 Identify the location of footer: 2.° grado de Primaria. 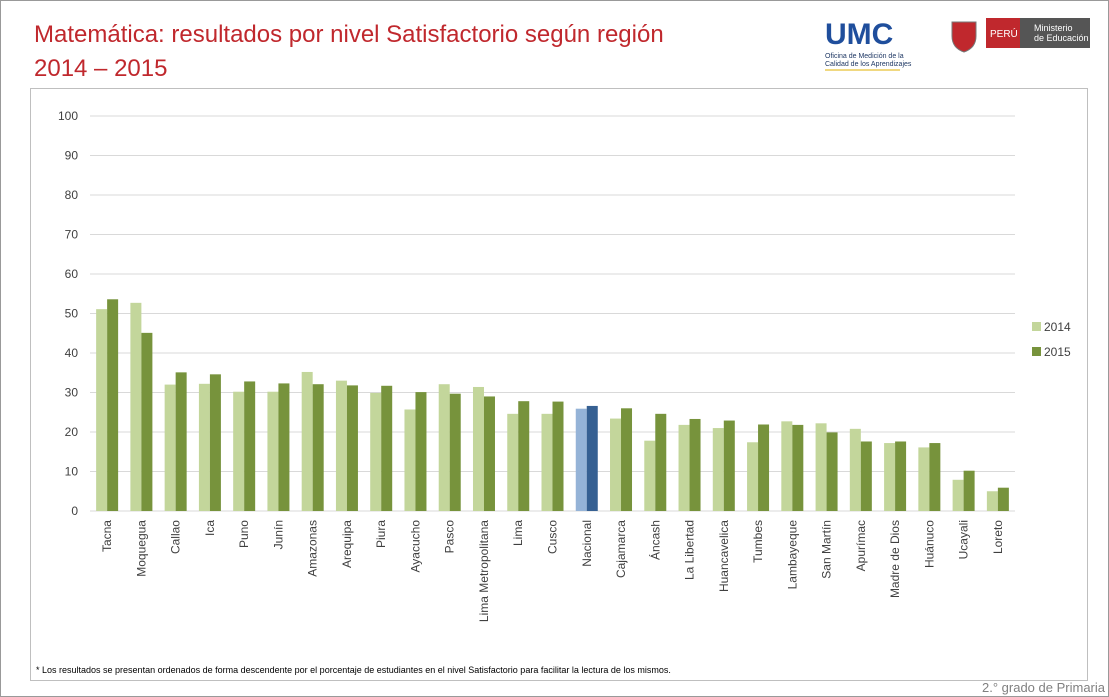
(1044, 687).